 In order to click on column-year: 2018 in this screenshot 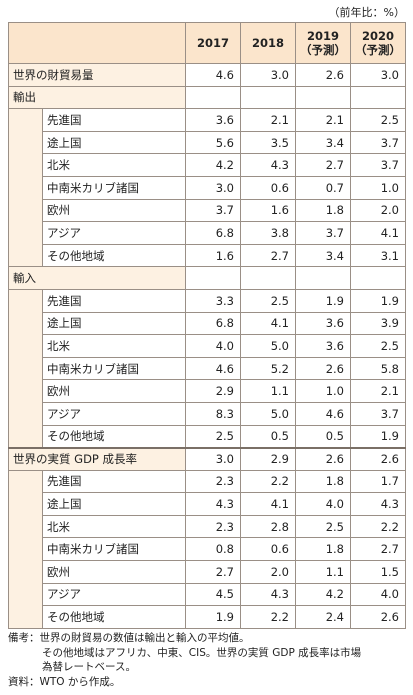, I will do `click(267, 43)`.